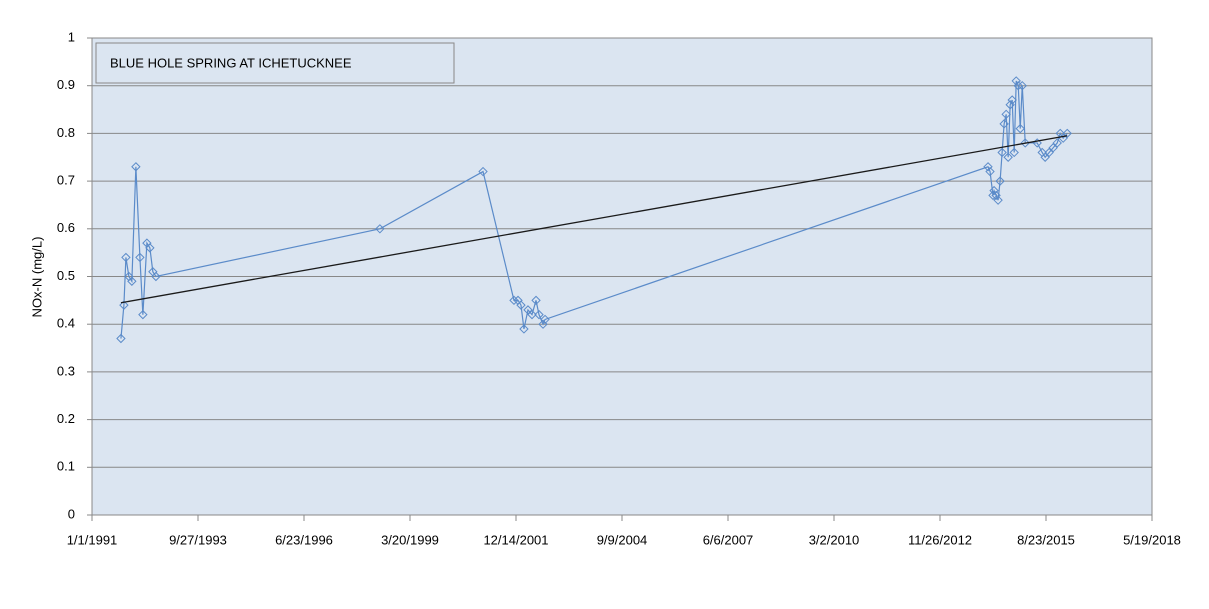  Describe the element at coordinates (66, 84) in the screenshot. I see `y-tick-label: 0.9` at that location.